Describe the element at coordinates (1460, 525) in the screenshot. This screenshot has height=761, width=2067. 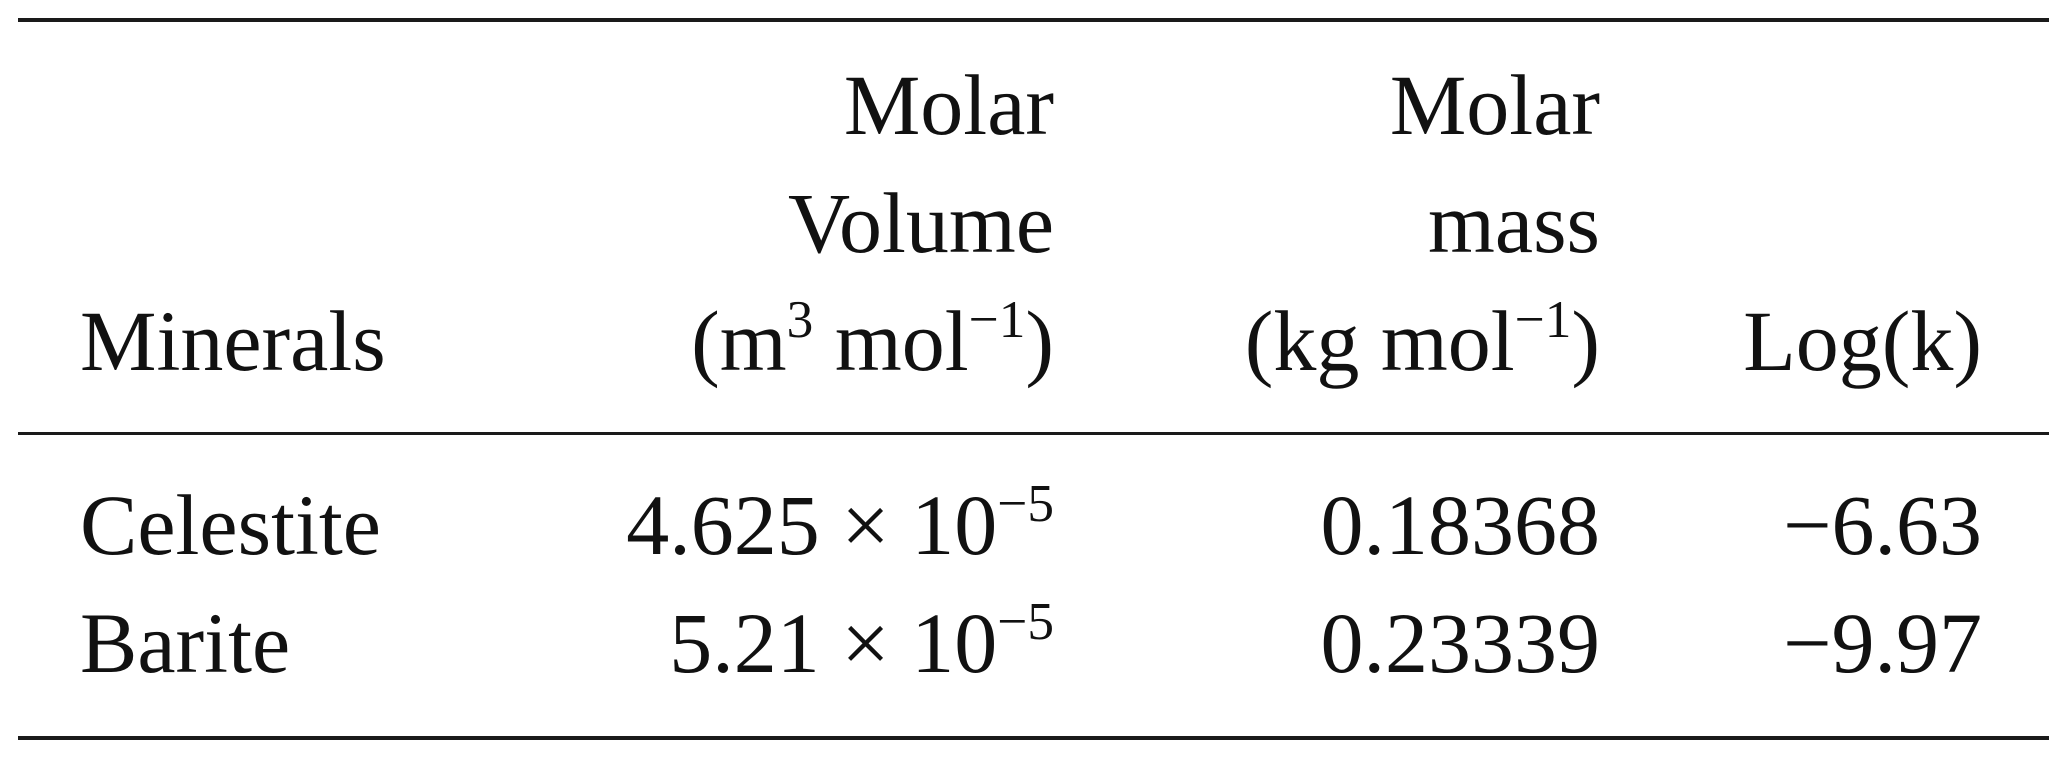
I see `cell-molar-mass: 0.18368` at that location.